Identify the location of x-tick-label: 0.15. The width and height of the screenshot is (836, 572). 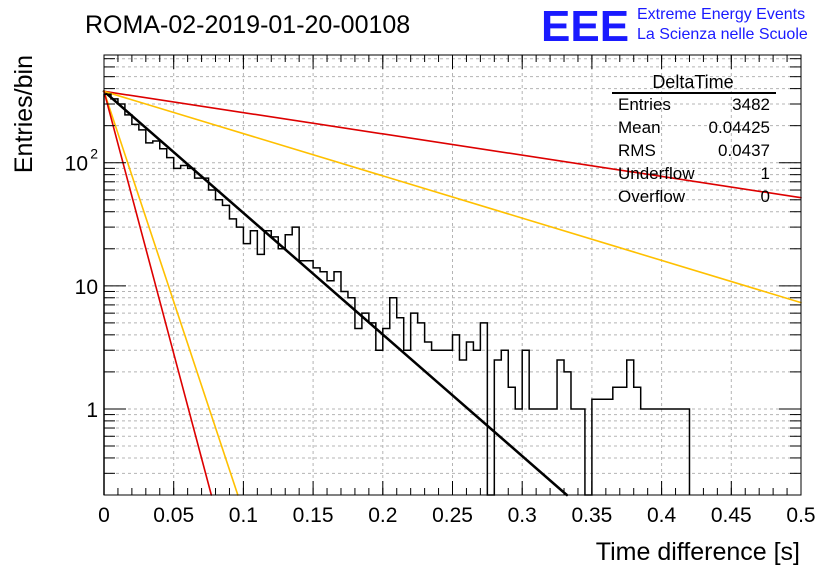
(313, 515).